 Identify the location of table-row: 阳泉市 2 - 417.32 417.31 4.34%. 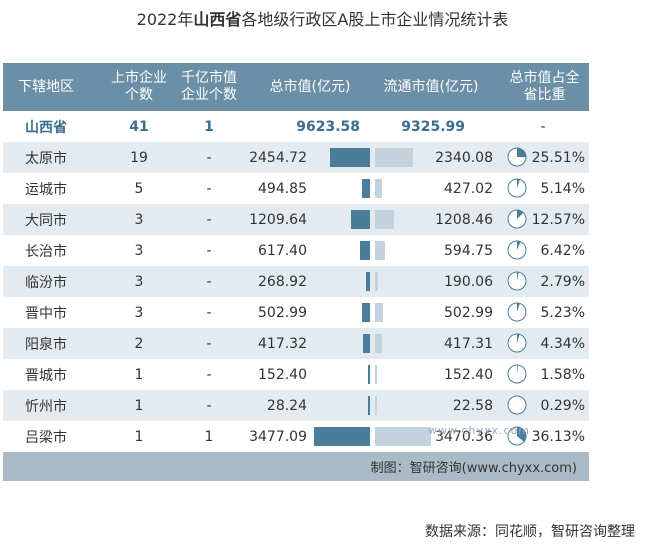
(296, 343).